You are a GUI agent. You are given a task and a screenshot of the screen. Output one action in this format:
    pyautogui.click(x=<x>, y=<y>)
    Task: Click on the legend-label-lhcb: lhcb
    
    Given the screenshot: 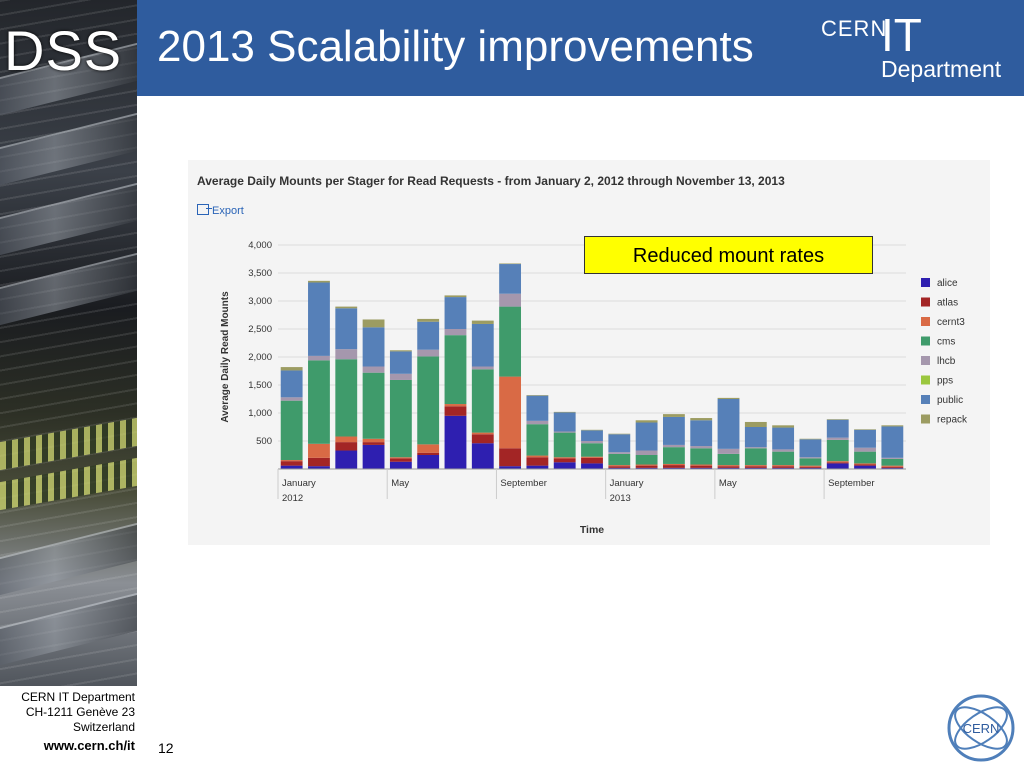 What is the action you would take?
    pyautogui.click(x=946, y=361)
    